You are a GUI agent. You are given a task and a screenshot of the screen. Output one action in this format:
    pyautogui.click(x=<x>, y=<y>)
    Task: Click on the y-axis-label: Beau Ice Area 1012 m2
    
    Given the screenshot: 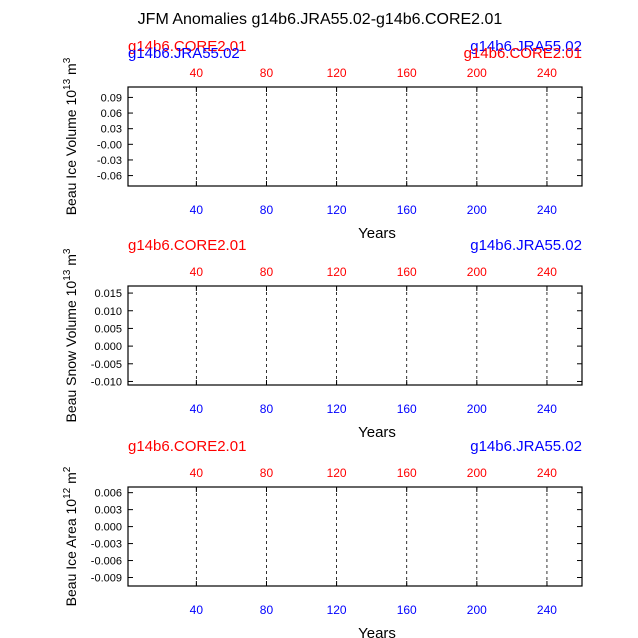 What is the action you would take?
    pyautogui.click(x=70, y=536)
    